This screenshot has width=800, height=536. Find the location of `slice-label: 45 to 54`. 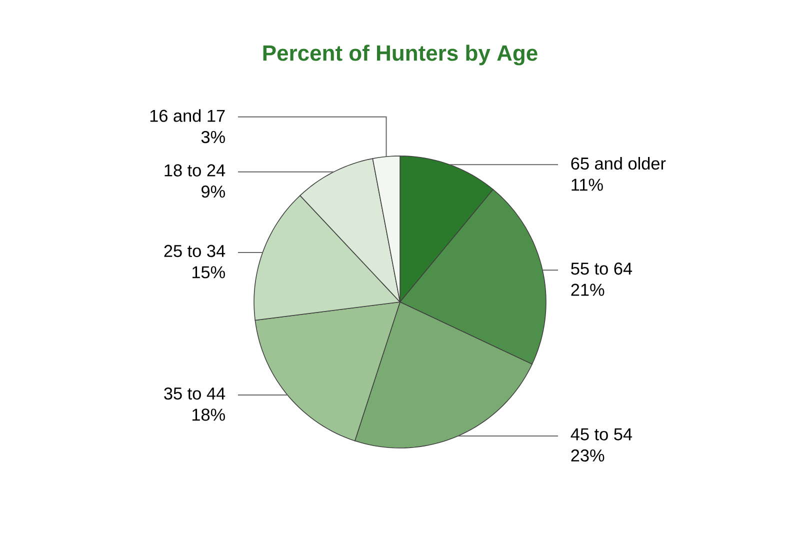

slice-label: 45 to 54 is located at coordinates (601, 434).